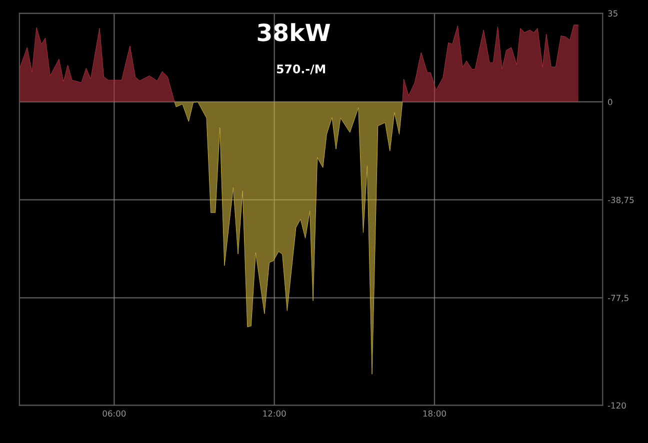  I want to click on y-tick-label: -38,75, so click(621, 200).